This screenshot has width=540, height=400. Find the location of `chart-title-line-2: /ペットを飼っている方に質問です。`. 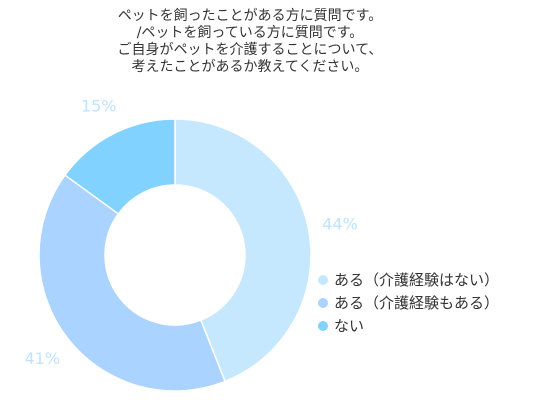

chart-title-line-2: /ペットを飼っている方に質問です。 is located at coordinates (250, 33).